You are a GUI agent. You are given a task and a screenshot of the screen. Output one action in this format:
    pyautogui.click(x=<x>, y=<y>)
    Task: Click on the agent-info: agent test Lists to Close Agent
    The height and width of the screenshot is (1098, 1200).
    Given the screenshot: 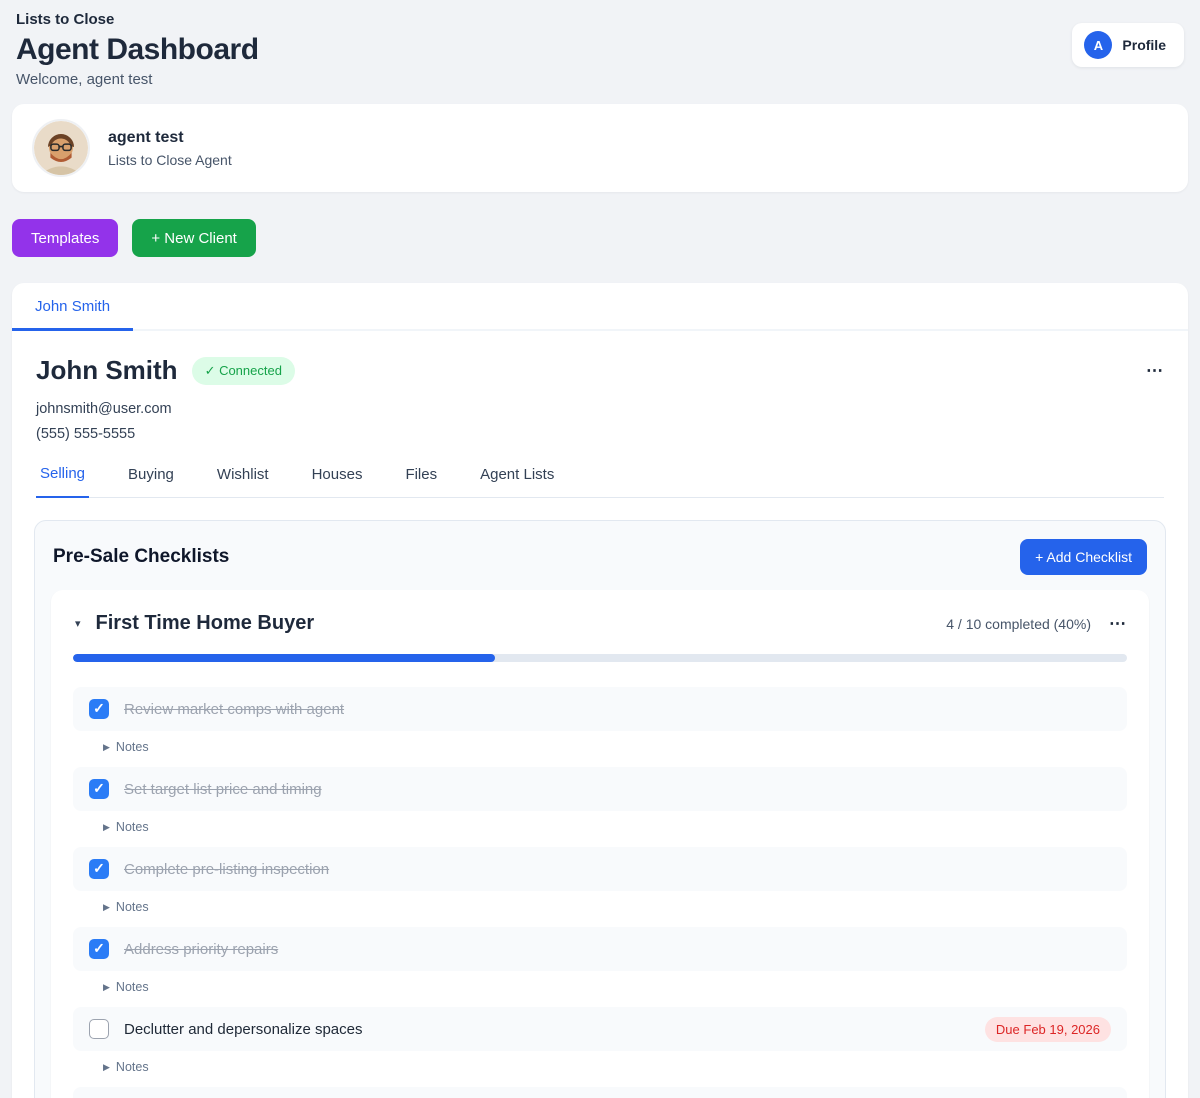 What is the action you would take?
    pyautogui.click(x=170, y=148)
    